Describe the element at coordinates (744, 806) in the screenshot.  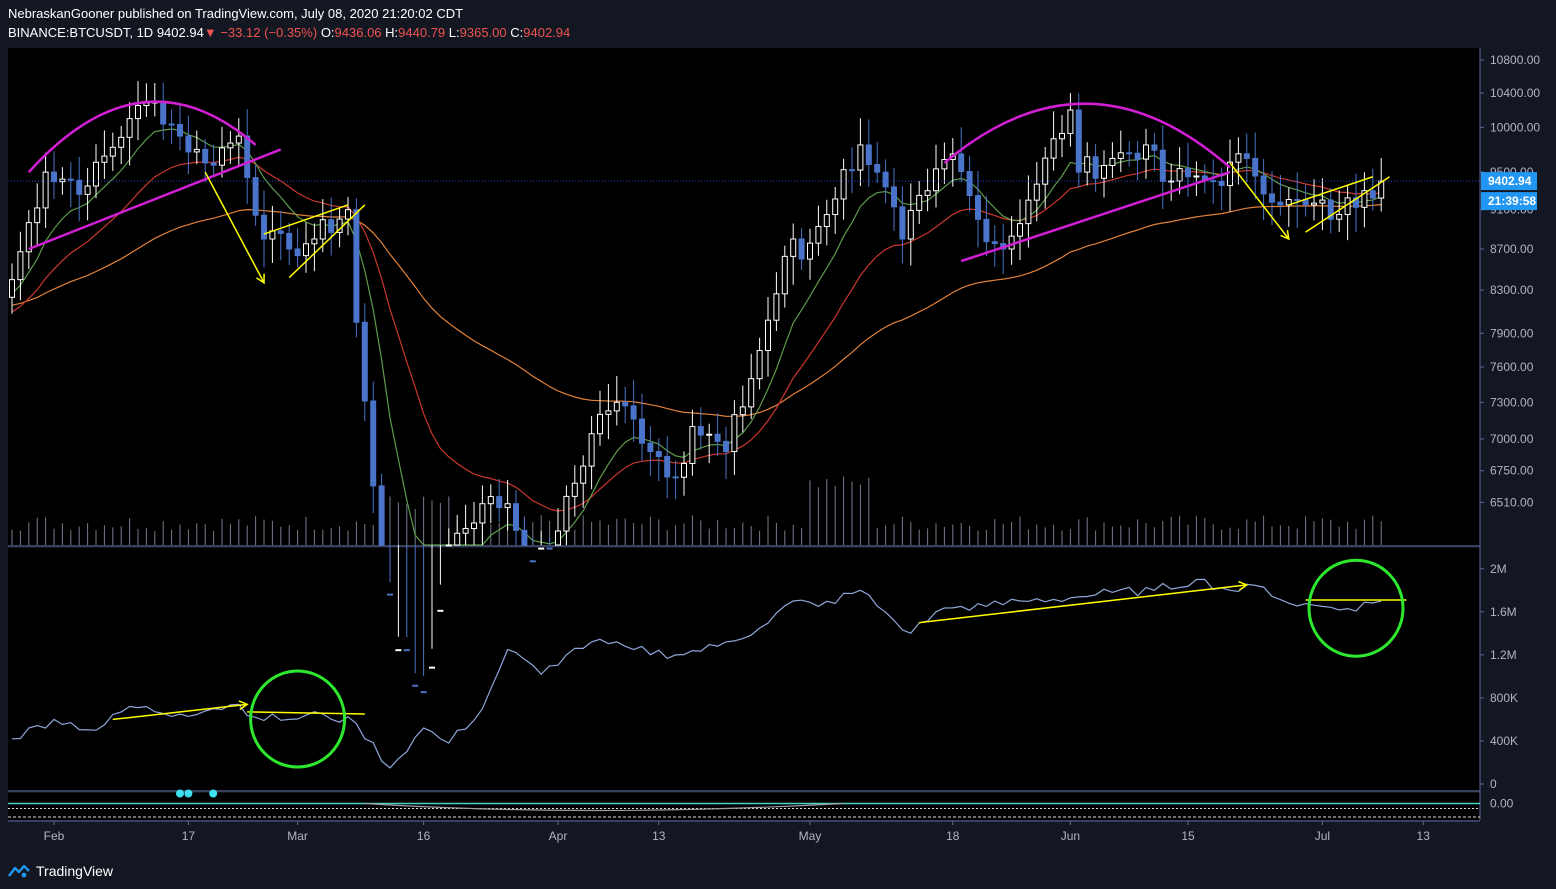
I see `oscillator-pane` at that location.